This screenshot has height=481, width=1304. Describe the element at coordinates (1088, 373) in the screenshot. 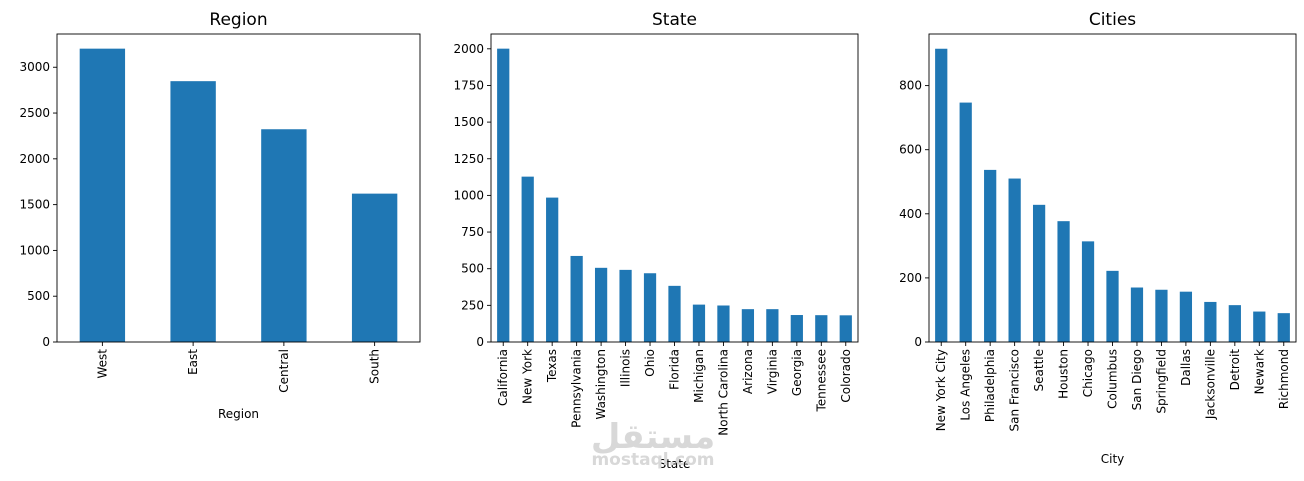

I see `x-tick-label: Chicago` at that location.